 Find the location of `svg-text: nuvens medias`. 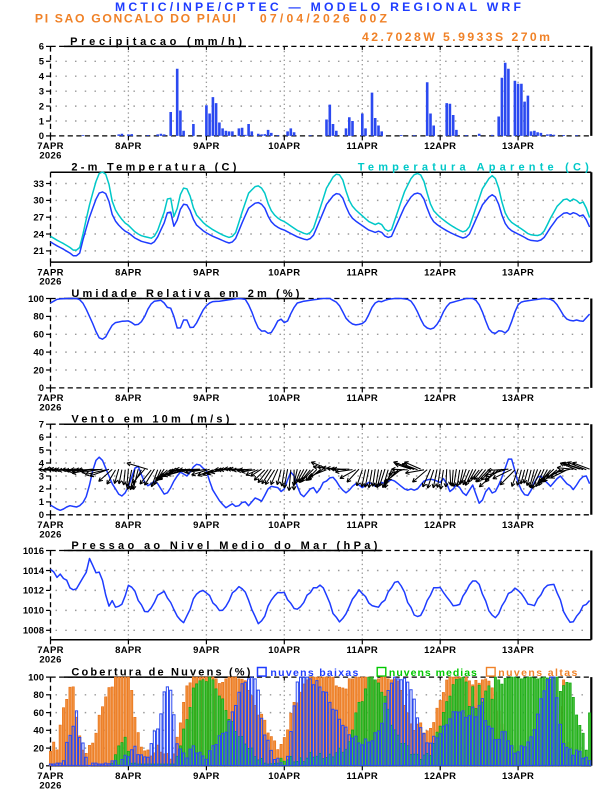

svg-text: nuvens medias is located at coordinates (433, 673).